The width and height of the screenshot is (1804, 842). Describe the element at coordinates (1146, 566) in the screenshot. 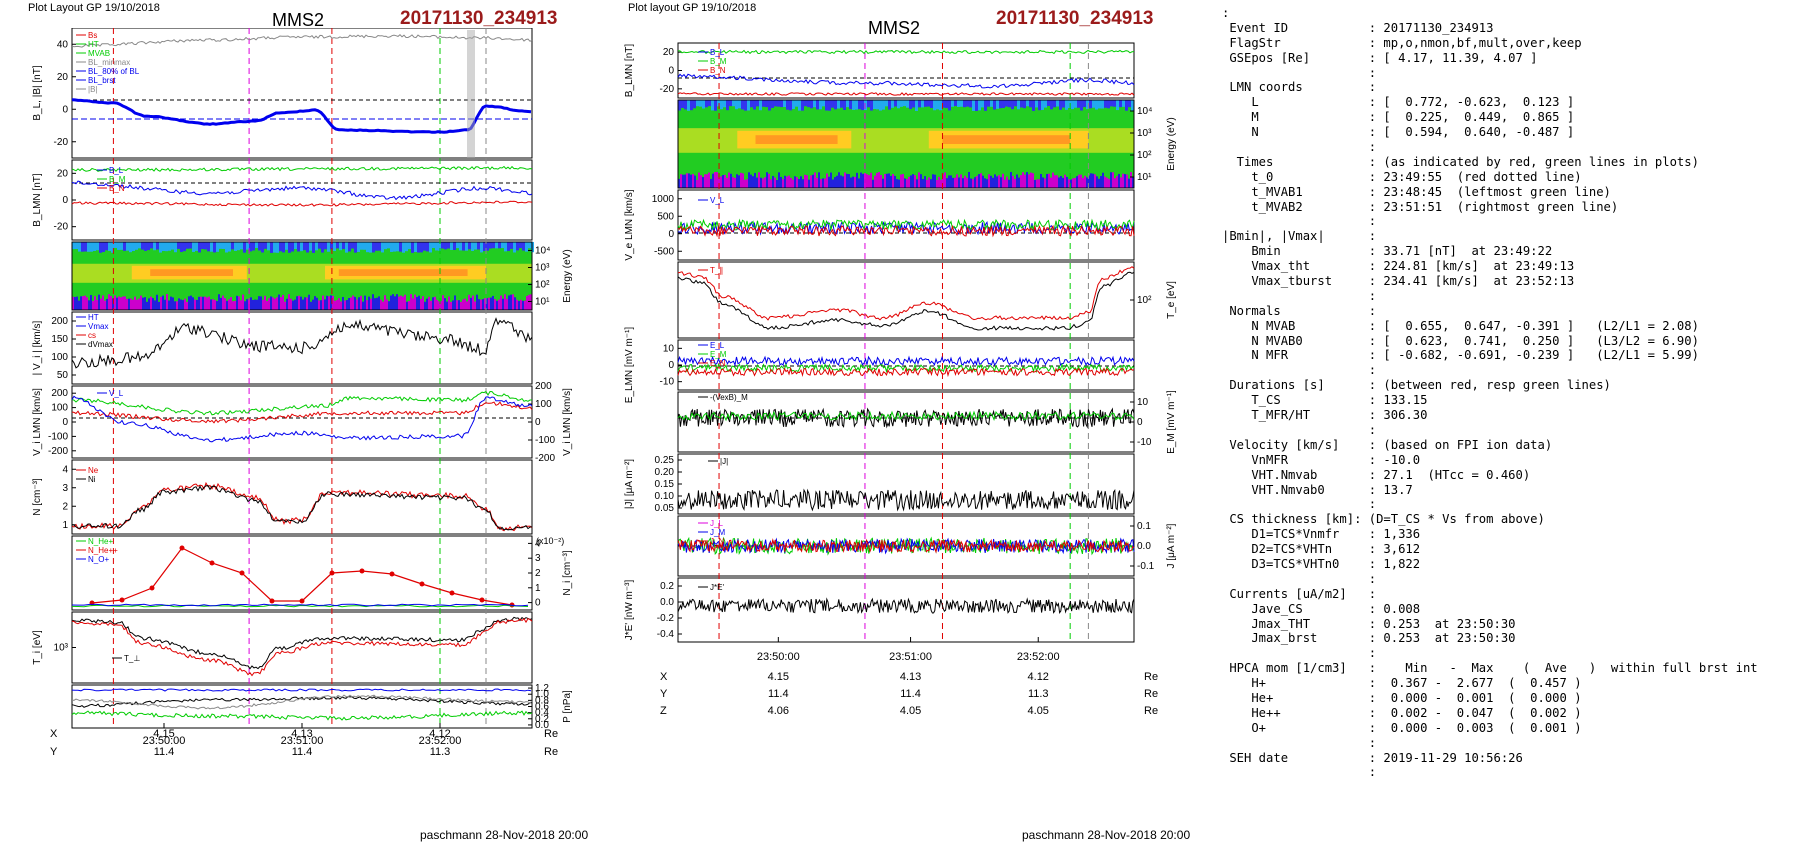

I see `ytick-label: -0.1` at that location.